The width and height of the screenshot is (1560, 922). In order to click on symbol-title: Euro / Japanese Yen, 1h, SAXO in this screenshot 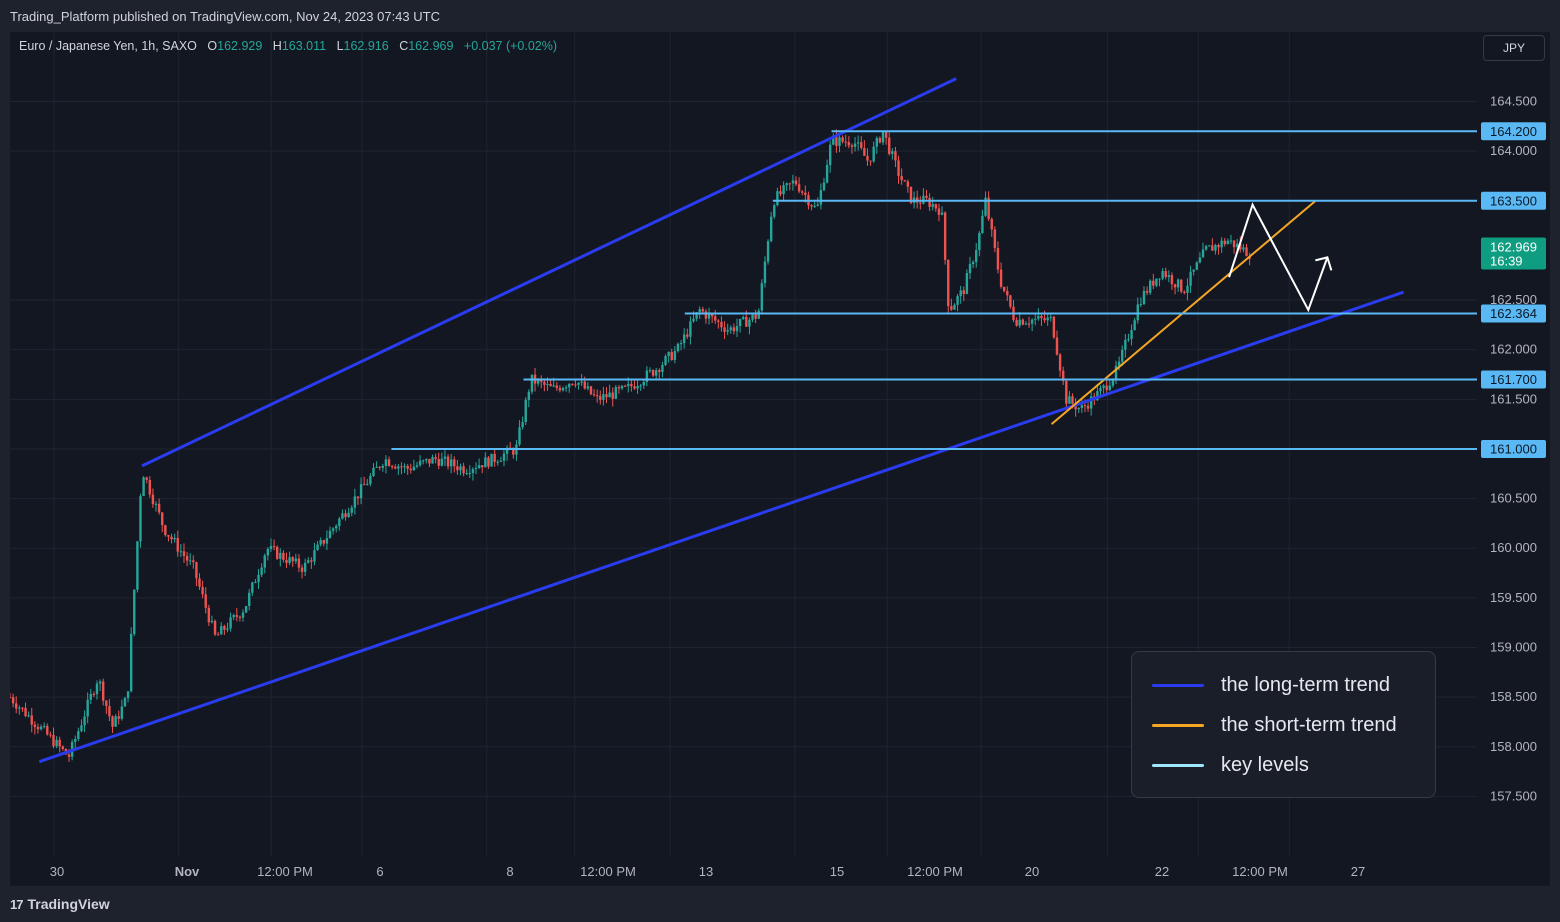, I will do `click(108, 46)`.